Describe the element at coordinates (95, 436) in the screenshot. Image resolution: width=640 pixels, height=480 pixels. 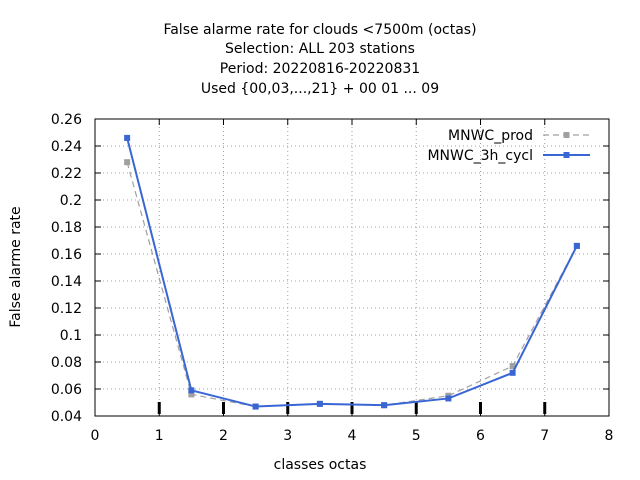
I see `x-tick-label: 0` at that location.